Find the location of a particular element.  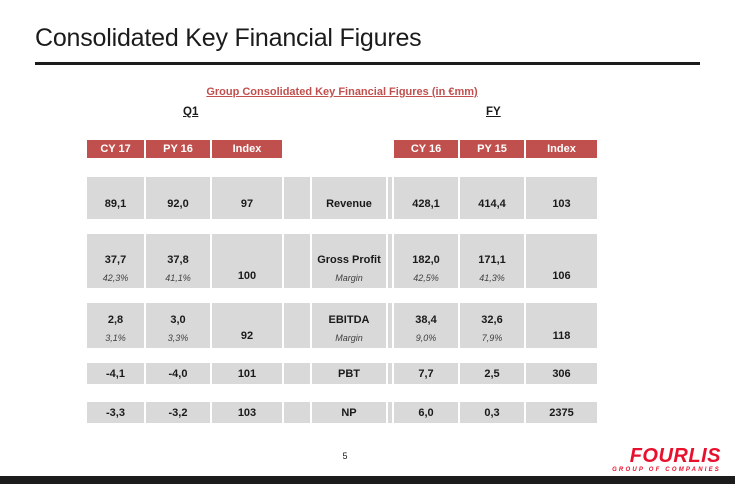

cell-gp-label: Gross Profit Margin is located at coordinates (349, 261).